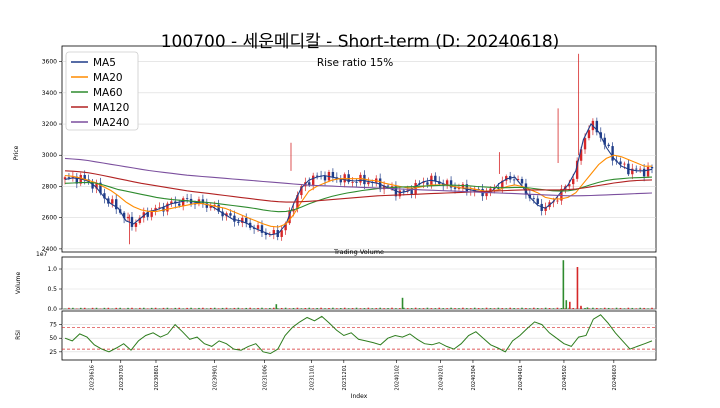  Describe the element at coordinates (355, 63) in the screenshot. I see `rise-ratio-annotation: Rise ratio 15%` at that location.